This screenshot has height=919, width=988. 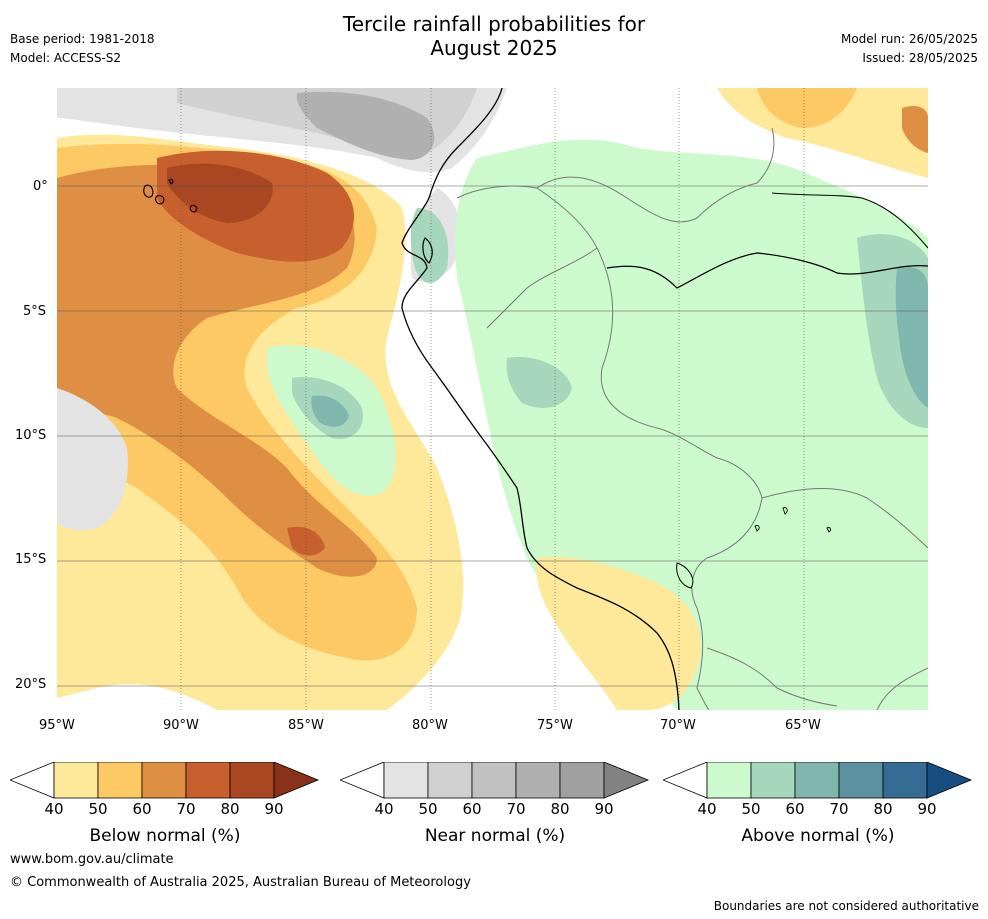 What do you see at coordinates (807, 108) in the screenshot?
I see `below-normal-50-region-northeast` at bounding box center [807, 108].